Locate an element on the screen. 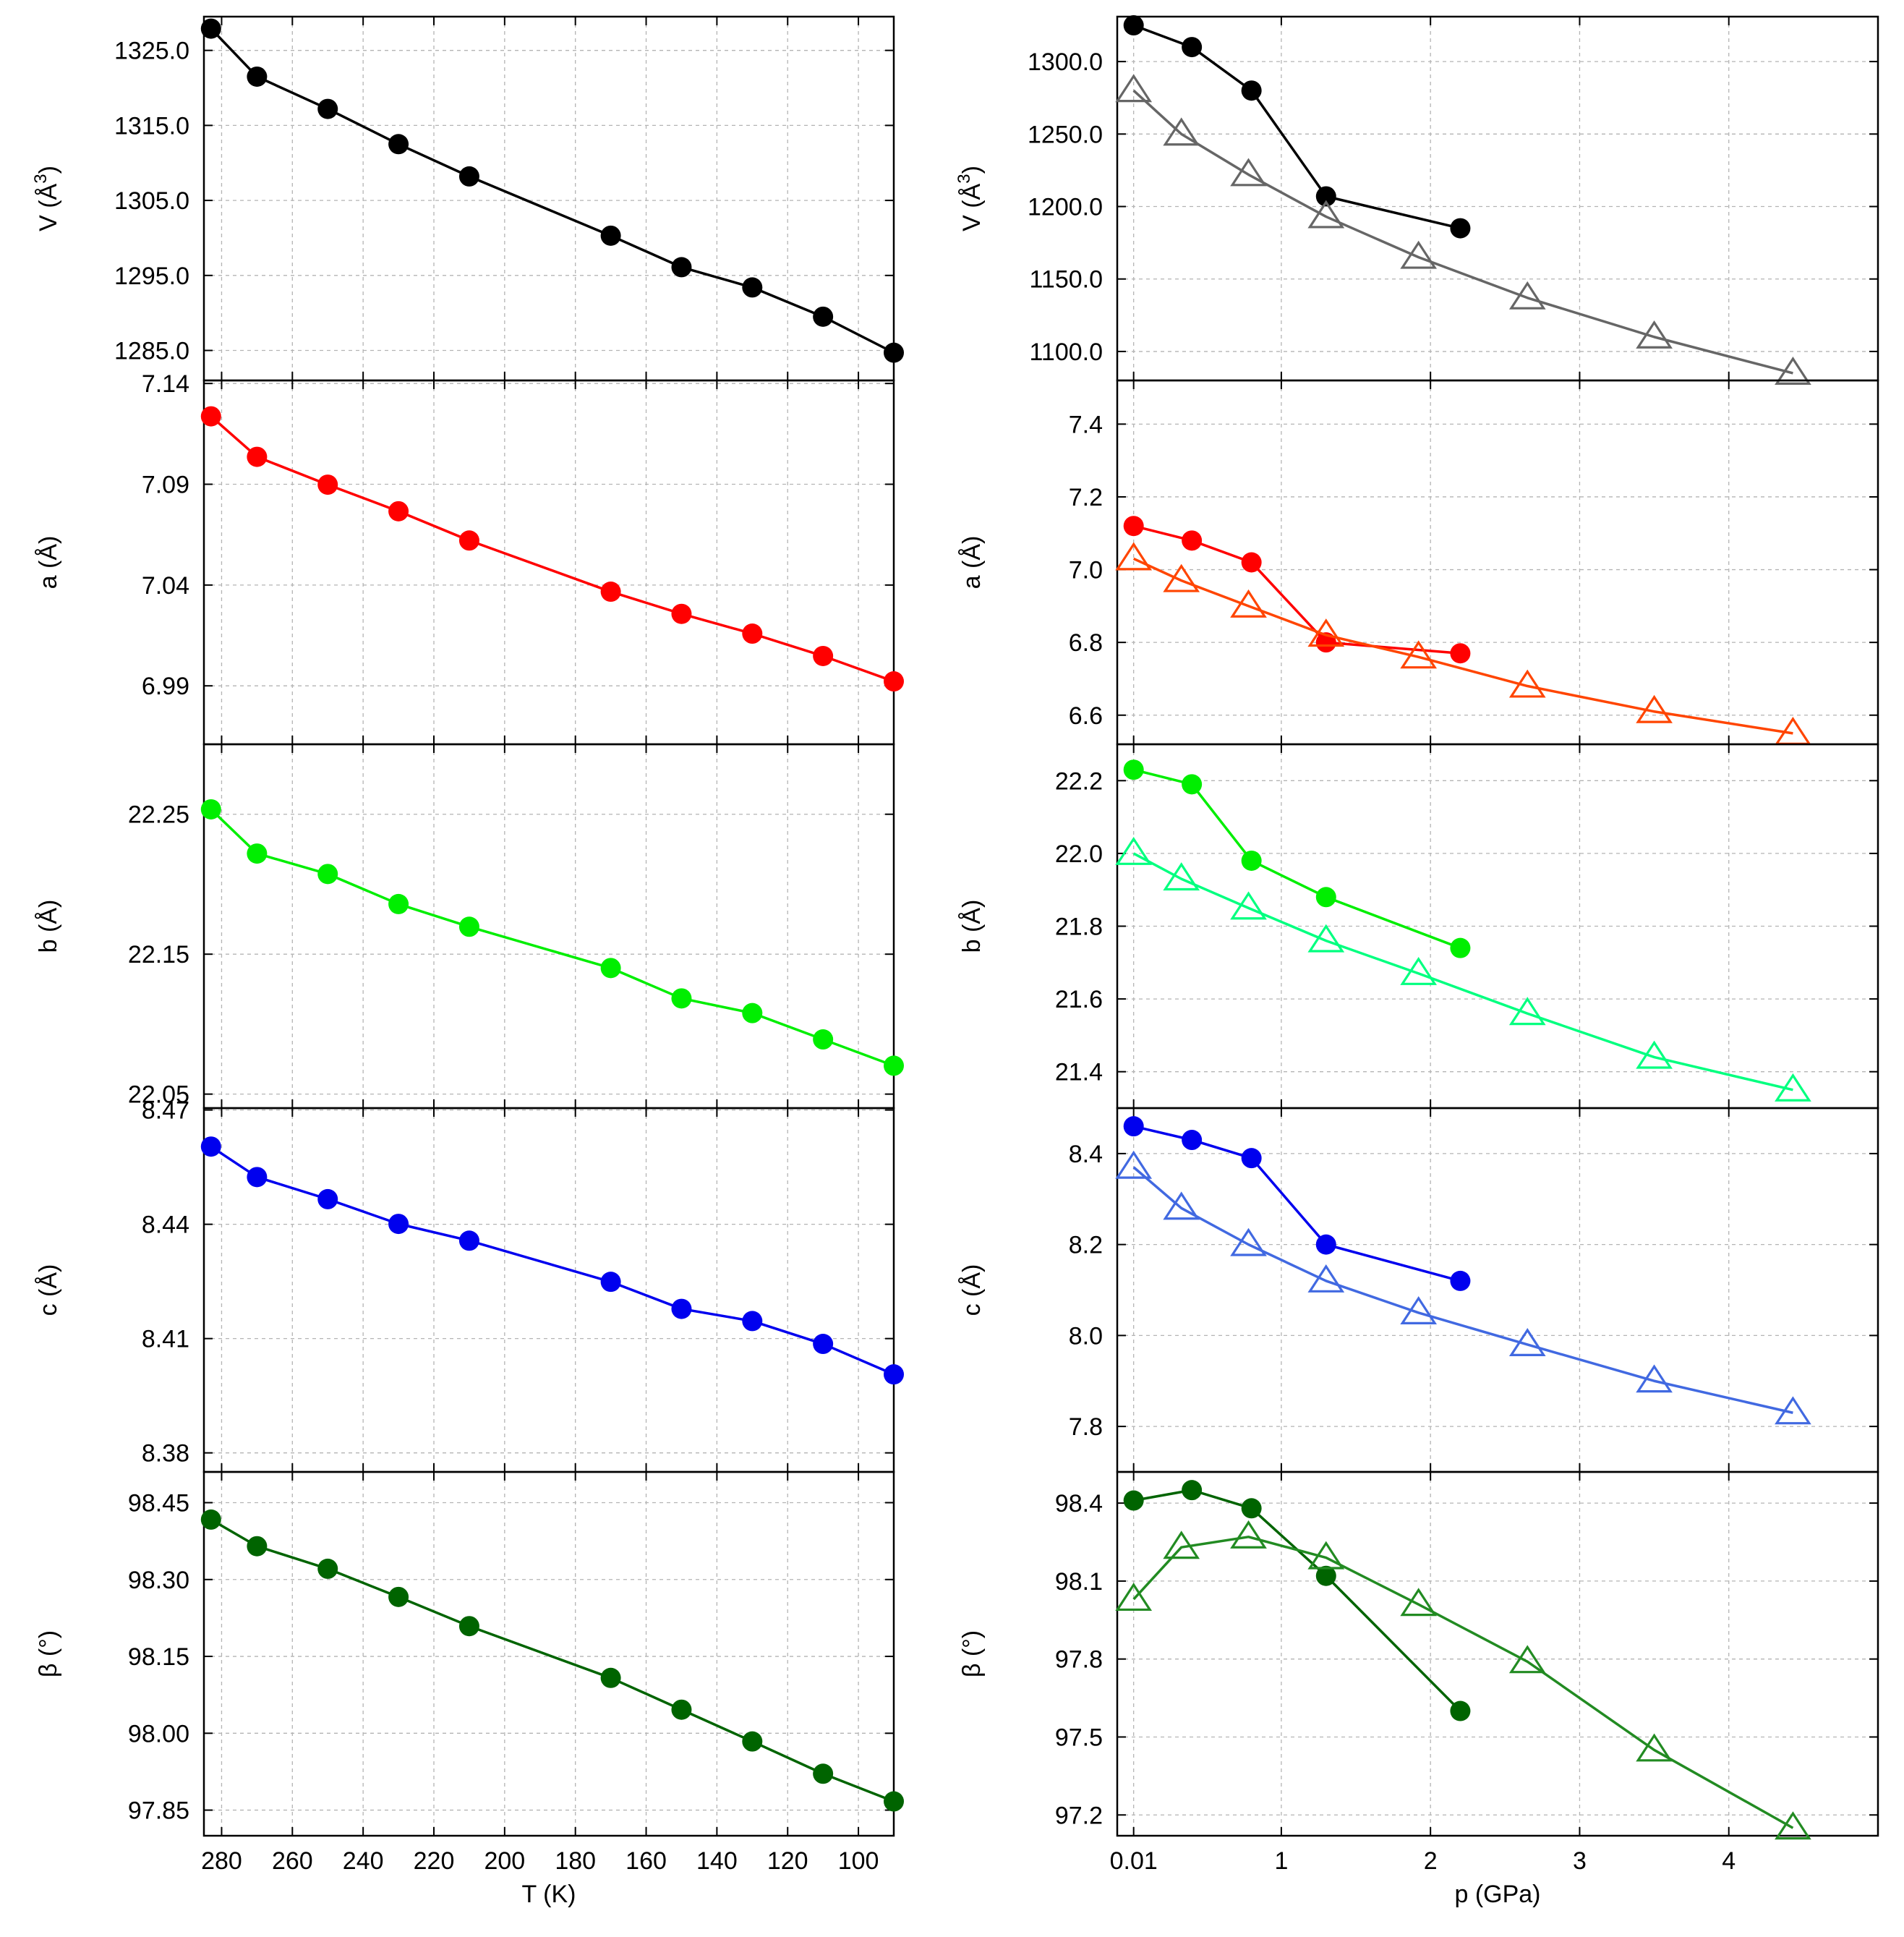 The height and width of the screenshot is (1937, 1904). y-tick-label: 8.41 is located at coordinates (165, 1339).